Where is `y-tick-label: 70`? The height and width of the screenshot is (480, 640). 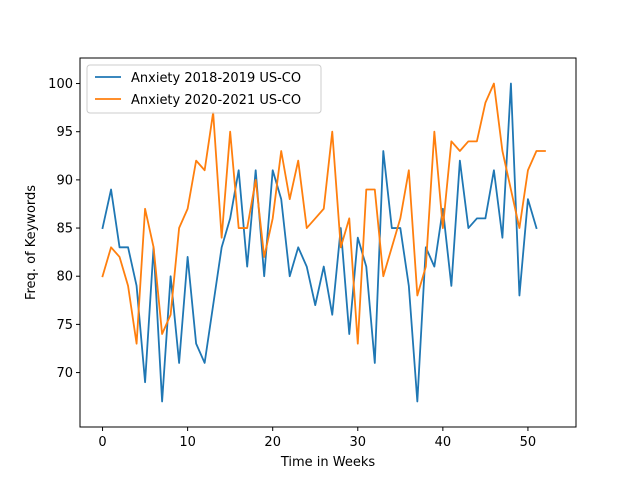
y-tick-label: 70 is located at coordinates (64, 373).